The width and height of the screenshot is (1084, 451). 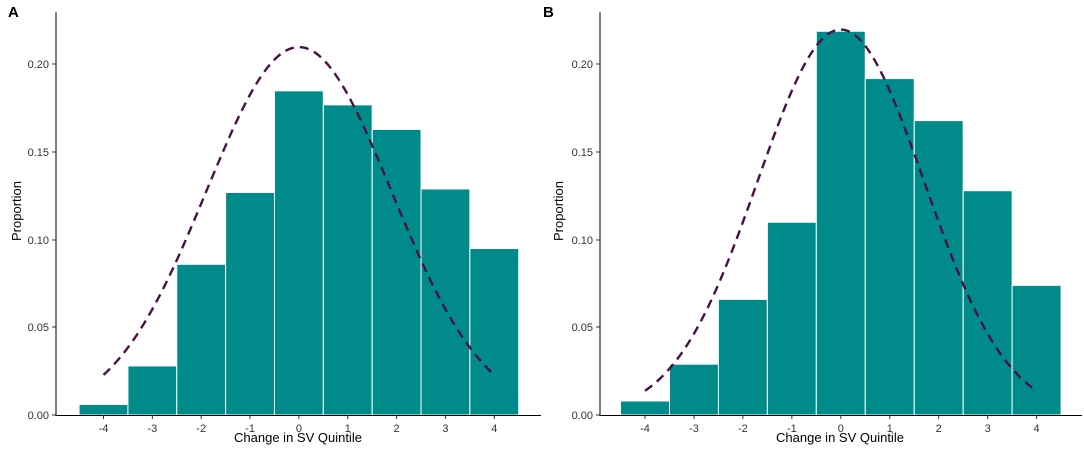 I want to click on bar-a-x4, so click(x=494, y=332).